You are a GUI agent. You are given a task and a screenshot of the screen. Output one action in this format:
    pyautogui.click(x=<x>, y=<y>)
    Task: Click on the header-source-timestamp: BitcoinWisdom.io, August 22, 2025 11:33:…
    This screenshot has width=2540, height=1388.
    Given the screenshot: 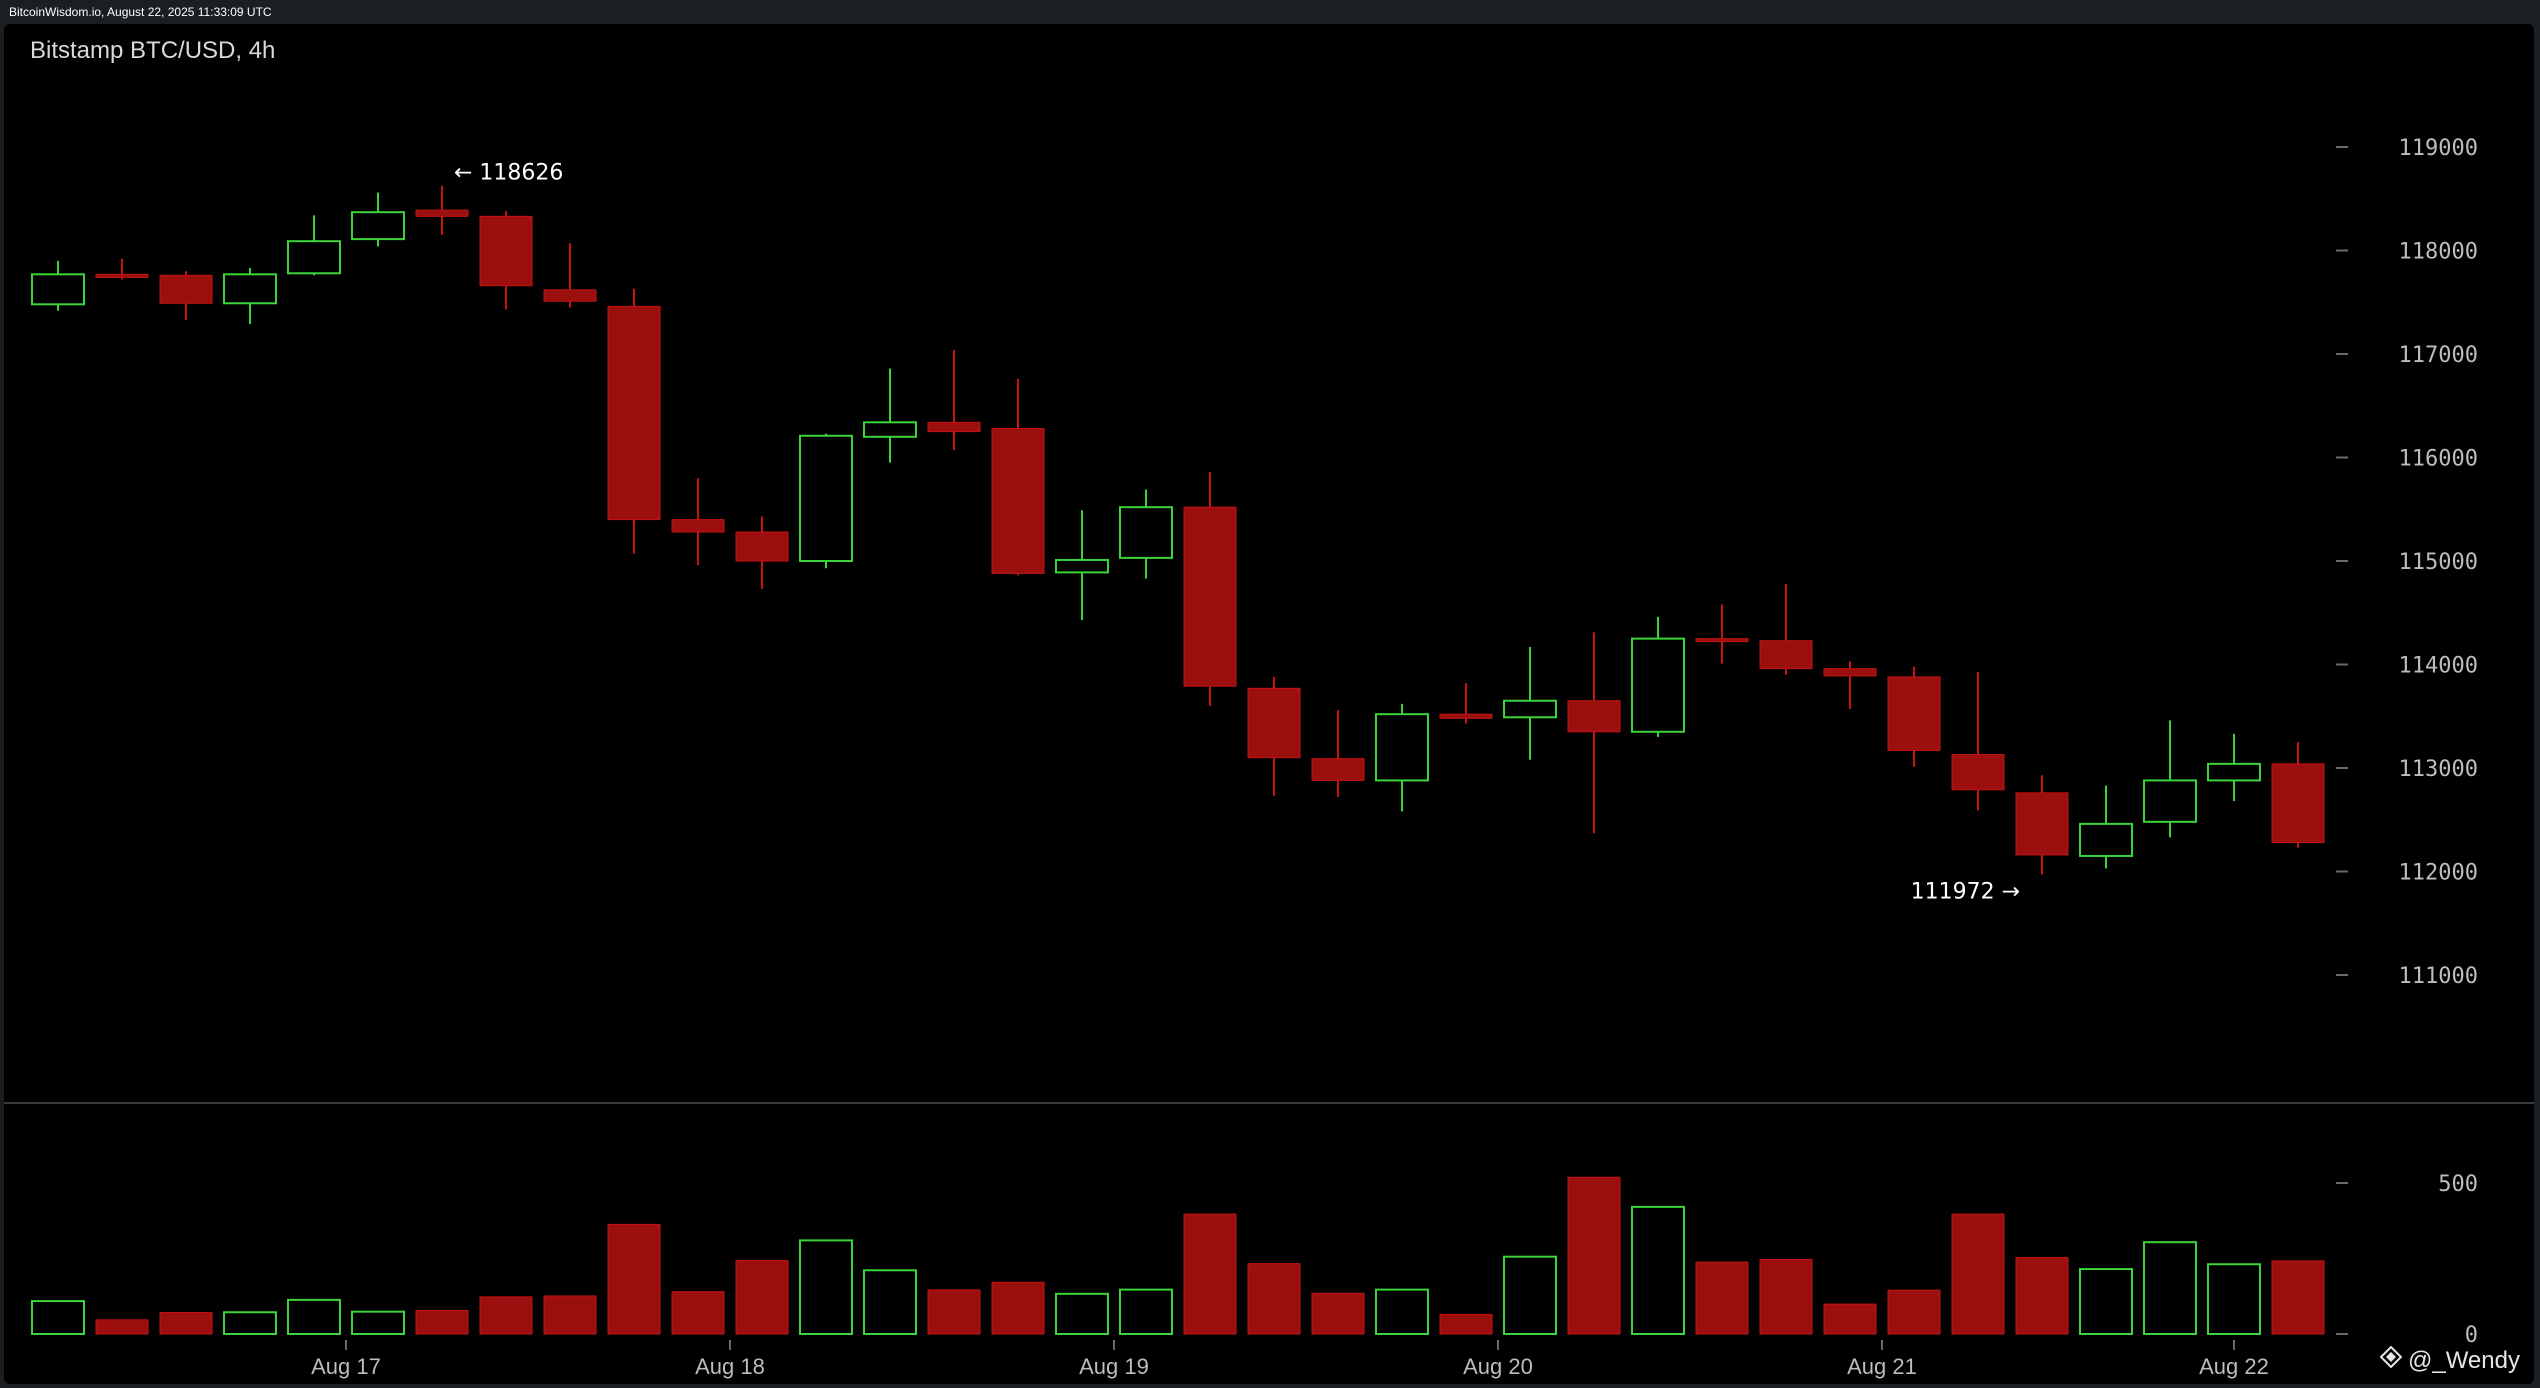 What is the action you would take?
    pyautogui.click(x=140, y=12)
    